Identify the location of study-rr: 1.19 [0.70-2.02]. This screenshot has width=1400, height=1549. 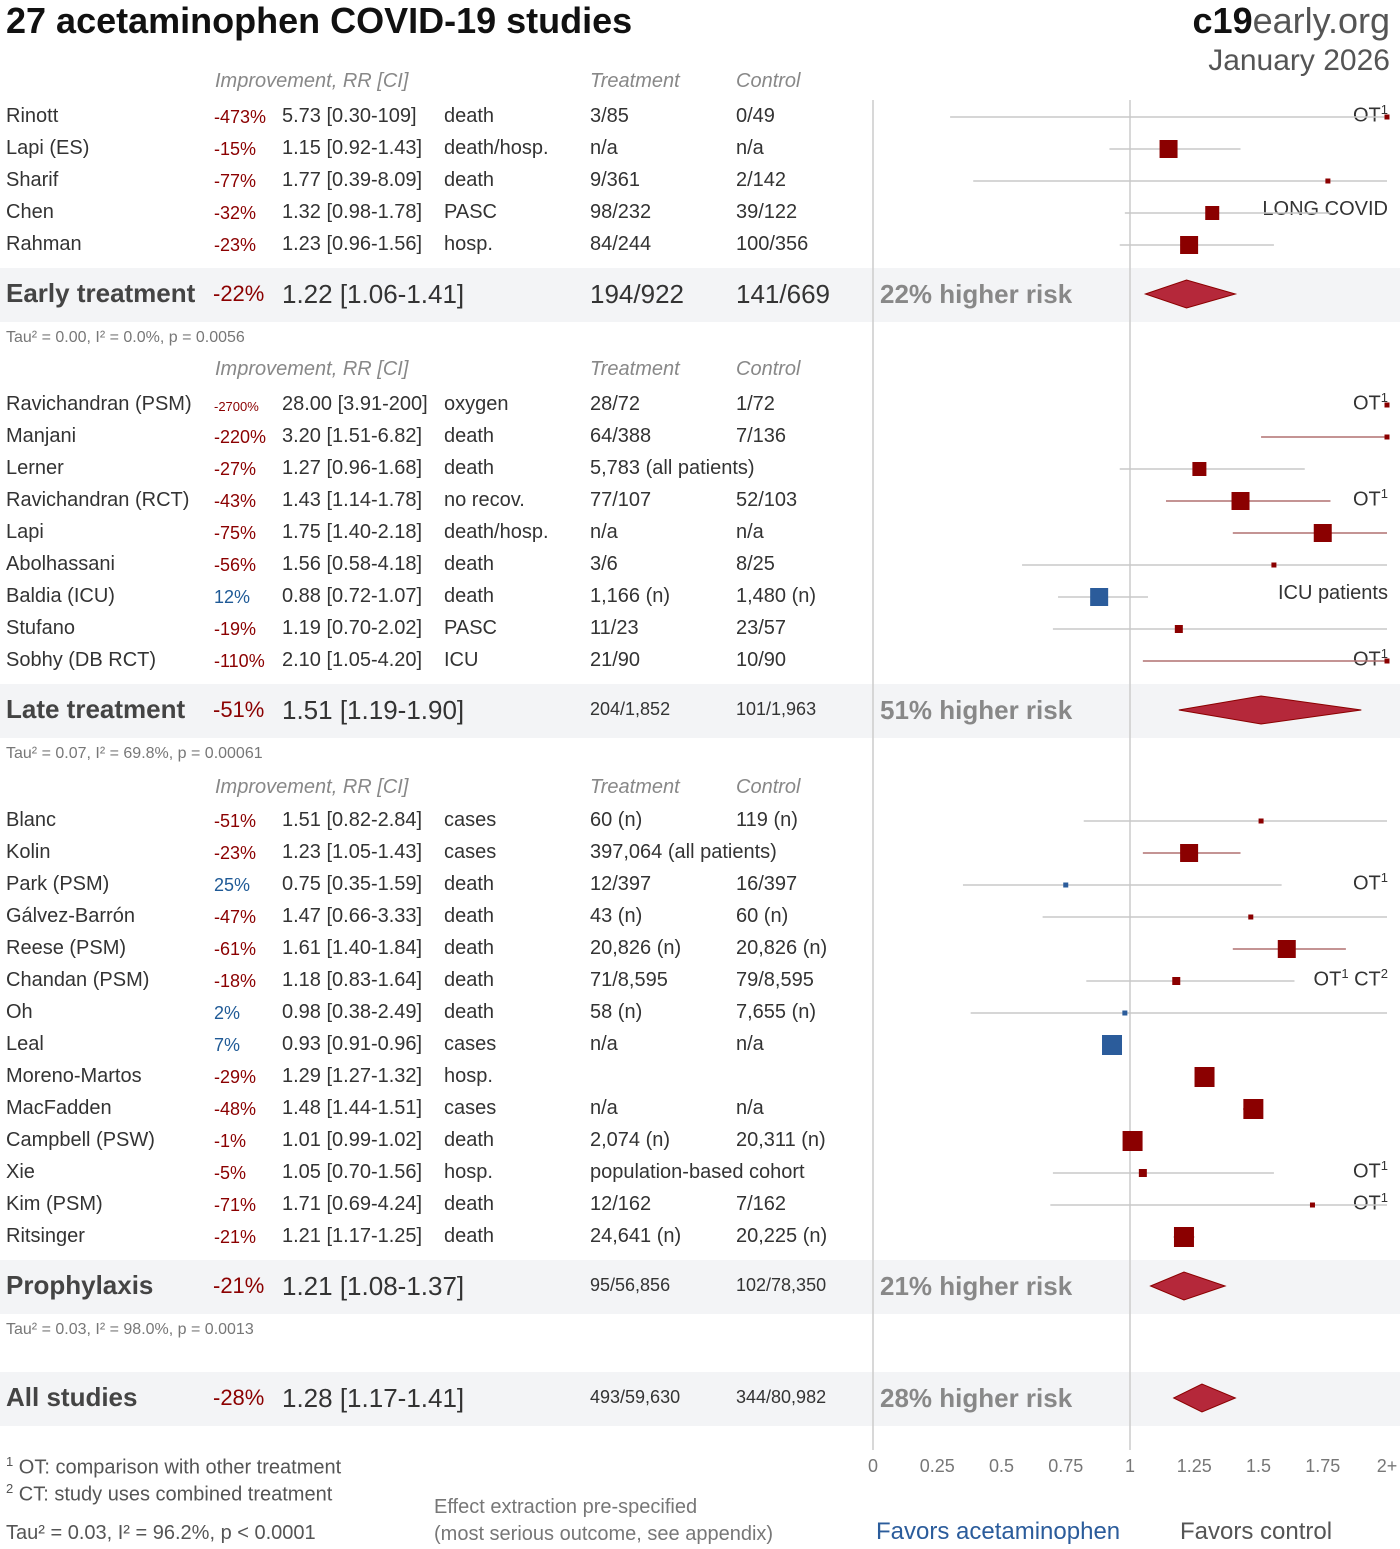
(352, 628).